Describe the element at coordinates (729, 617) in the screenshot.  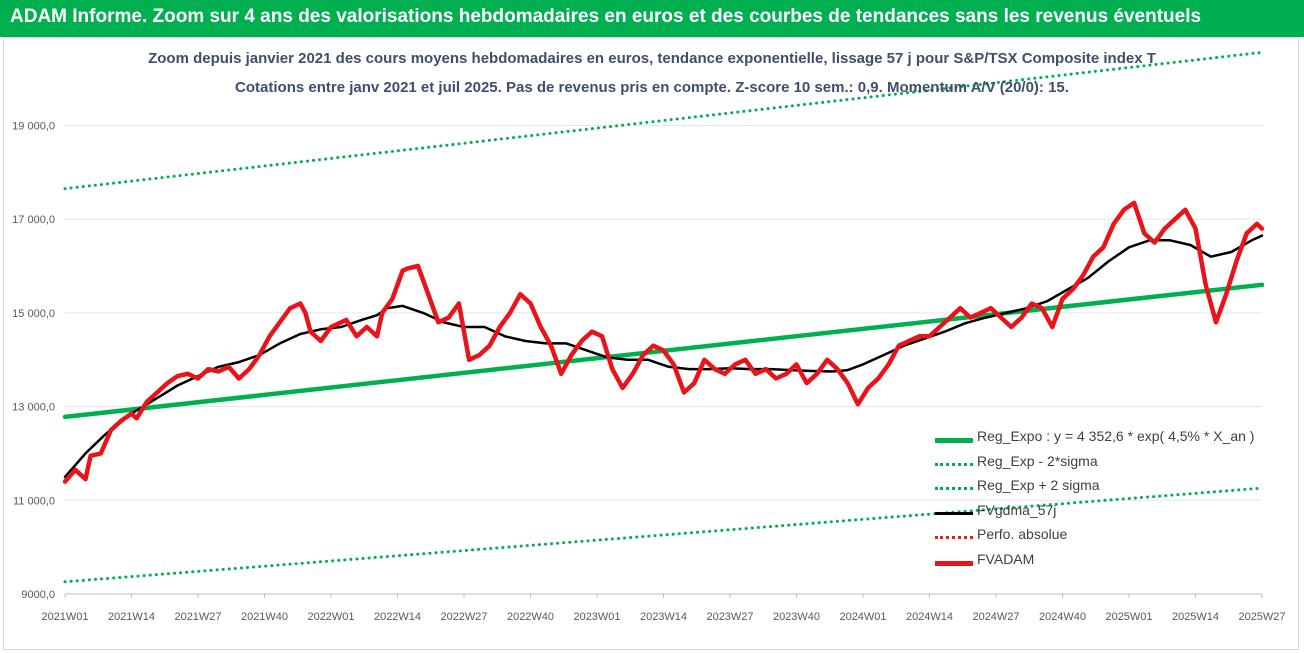
I see `x-tick-label: 2023W27` at that location.